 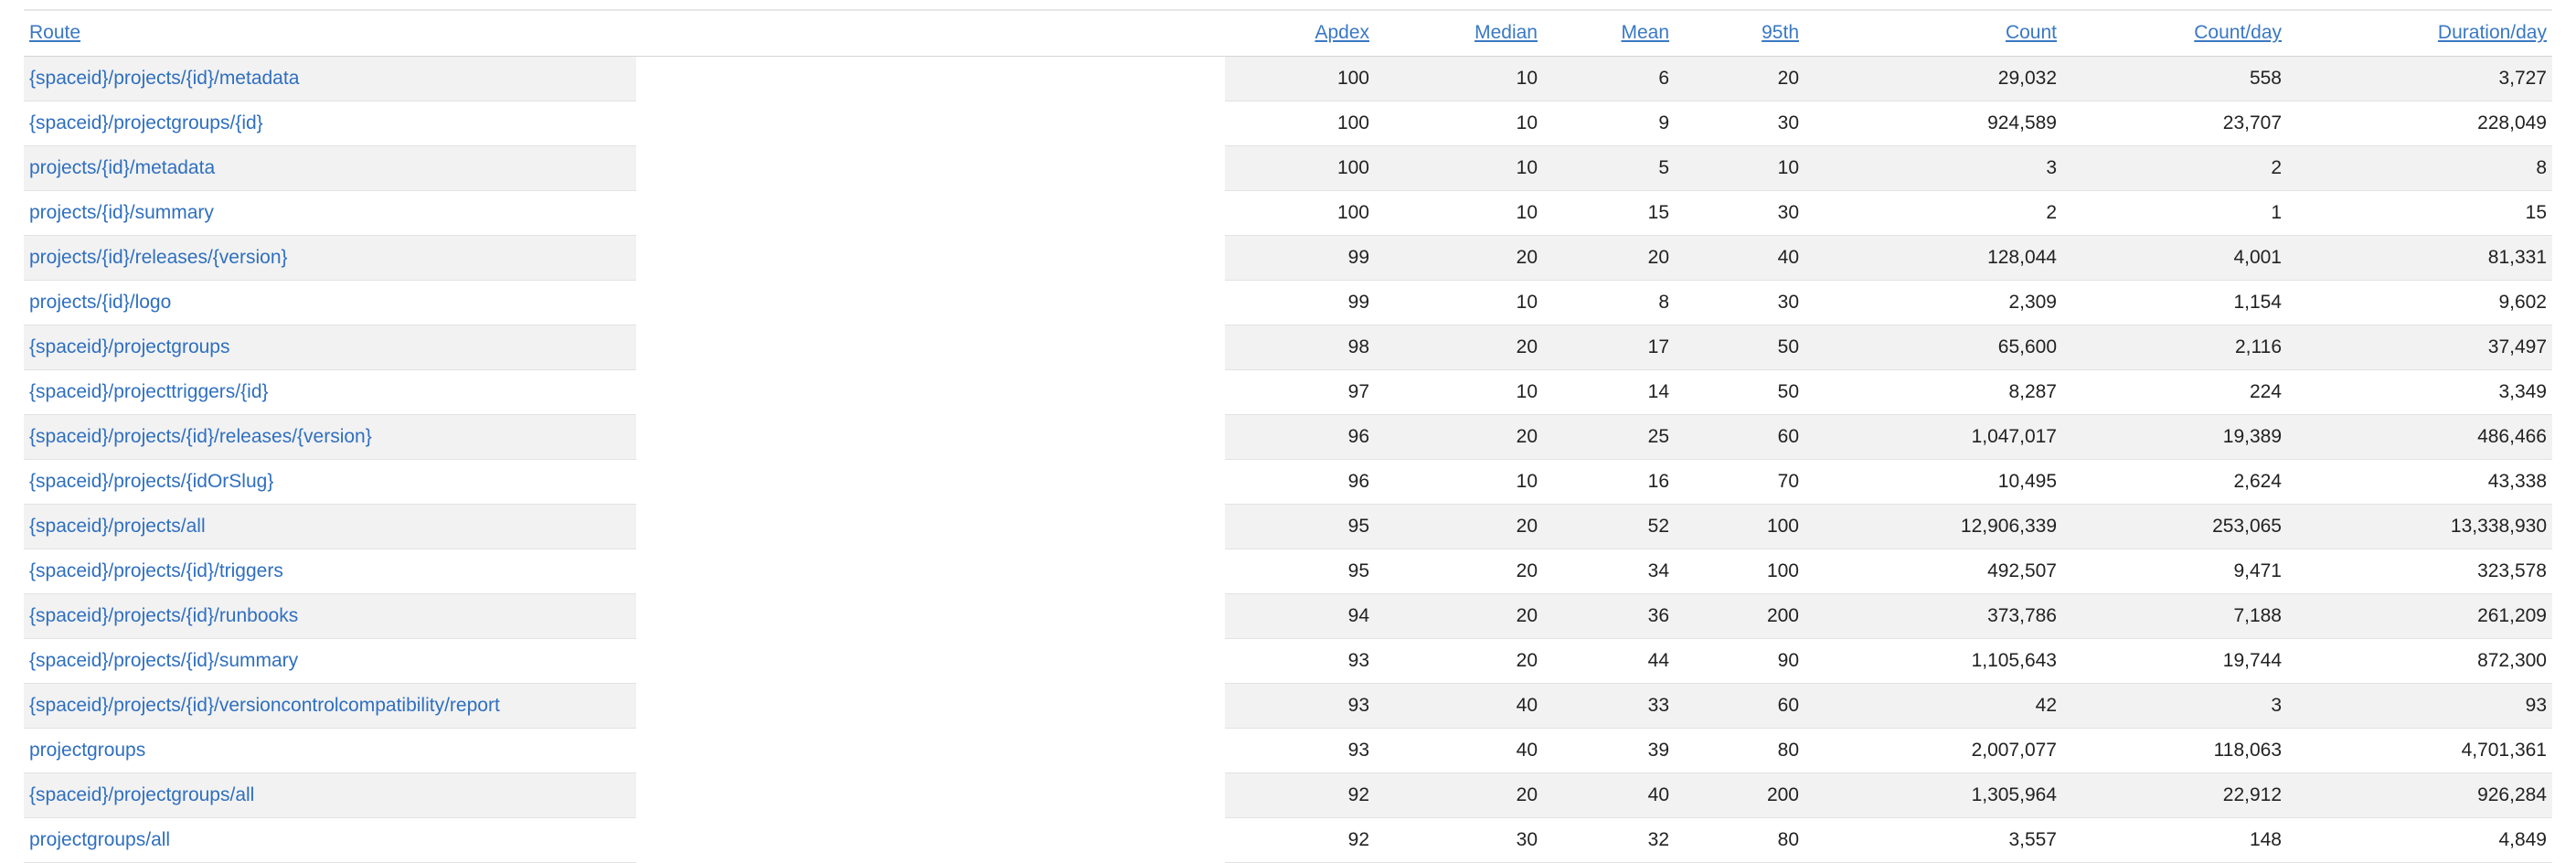 What do you see at coordinates (2174, 706) in the screenshot?
I see `count-per-day-cell: 3` at bounding box center [2174, 706].